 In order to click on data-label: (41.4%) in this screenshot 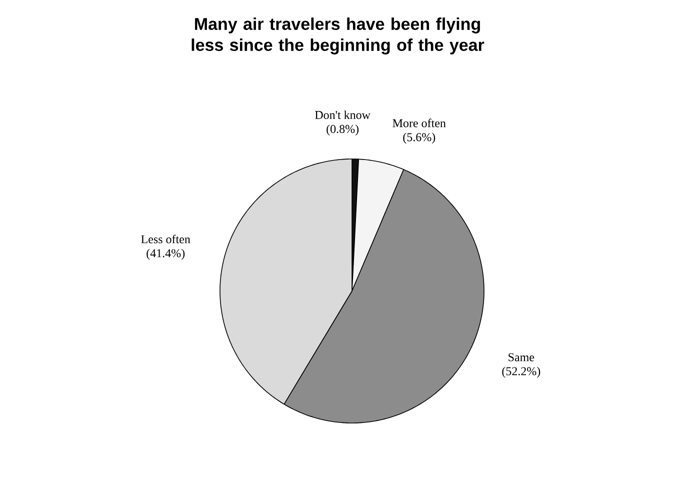, I will do `click(165, 254)`.